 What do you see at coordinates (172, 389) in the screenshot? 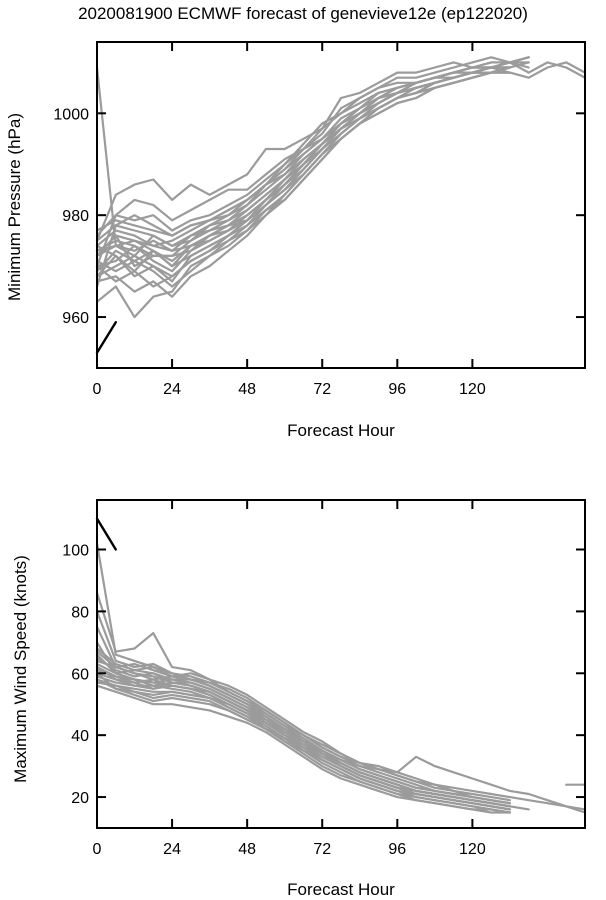
I see `pressure-x-tick-label: 24` at bounding box center [172, 389].